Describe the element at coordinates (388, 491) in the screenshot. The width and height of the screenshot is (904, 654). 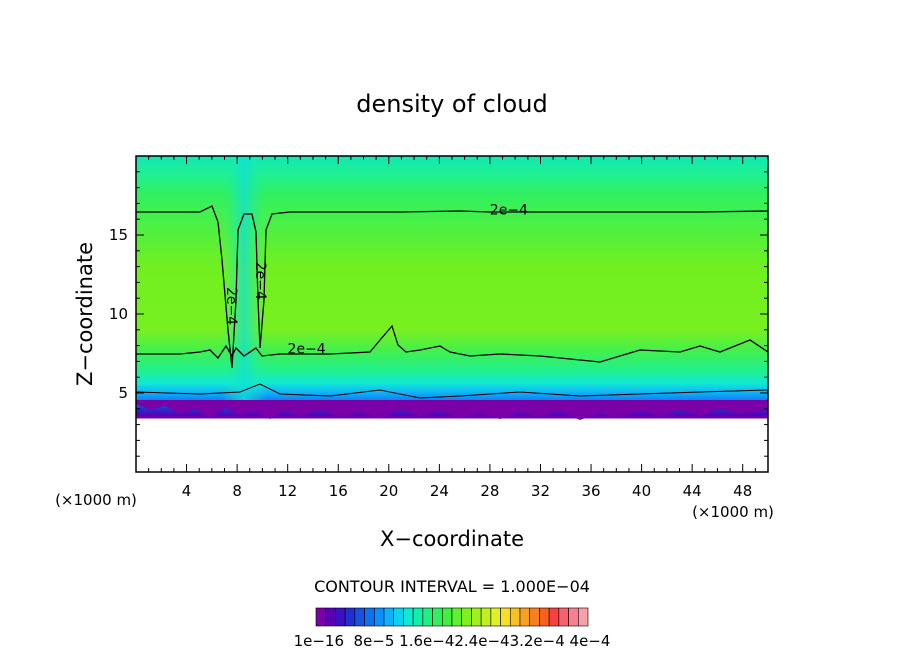
I see `x-tick-label: 20` at that location.